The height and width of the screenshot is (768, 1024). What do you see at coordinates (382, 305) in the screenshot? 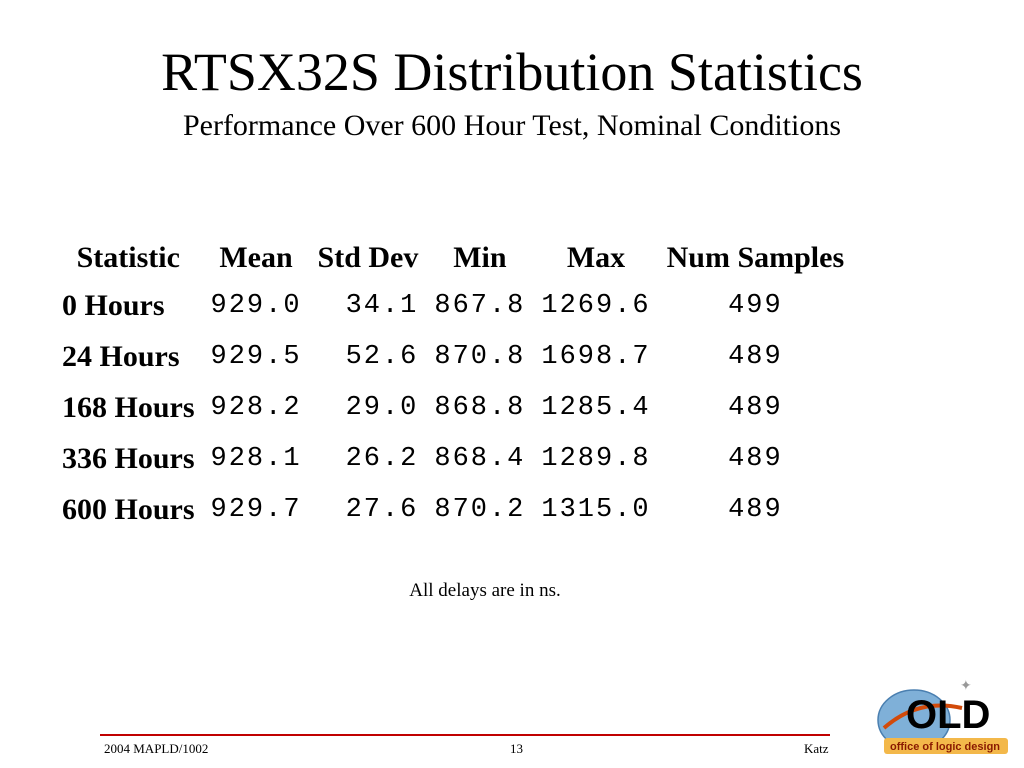
I see `std-dev-cell: 34.1` at bounding box center [382, 305].